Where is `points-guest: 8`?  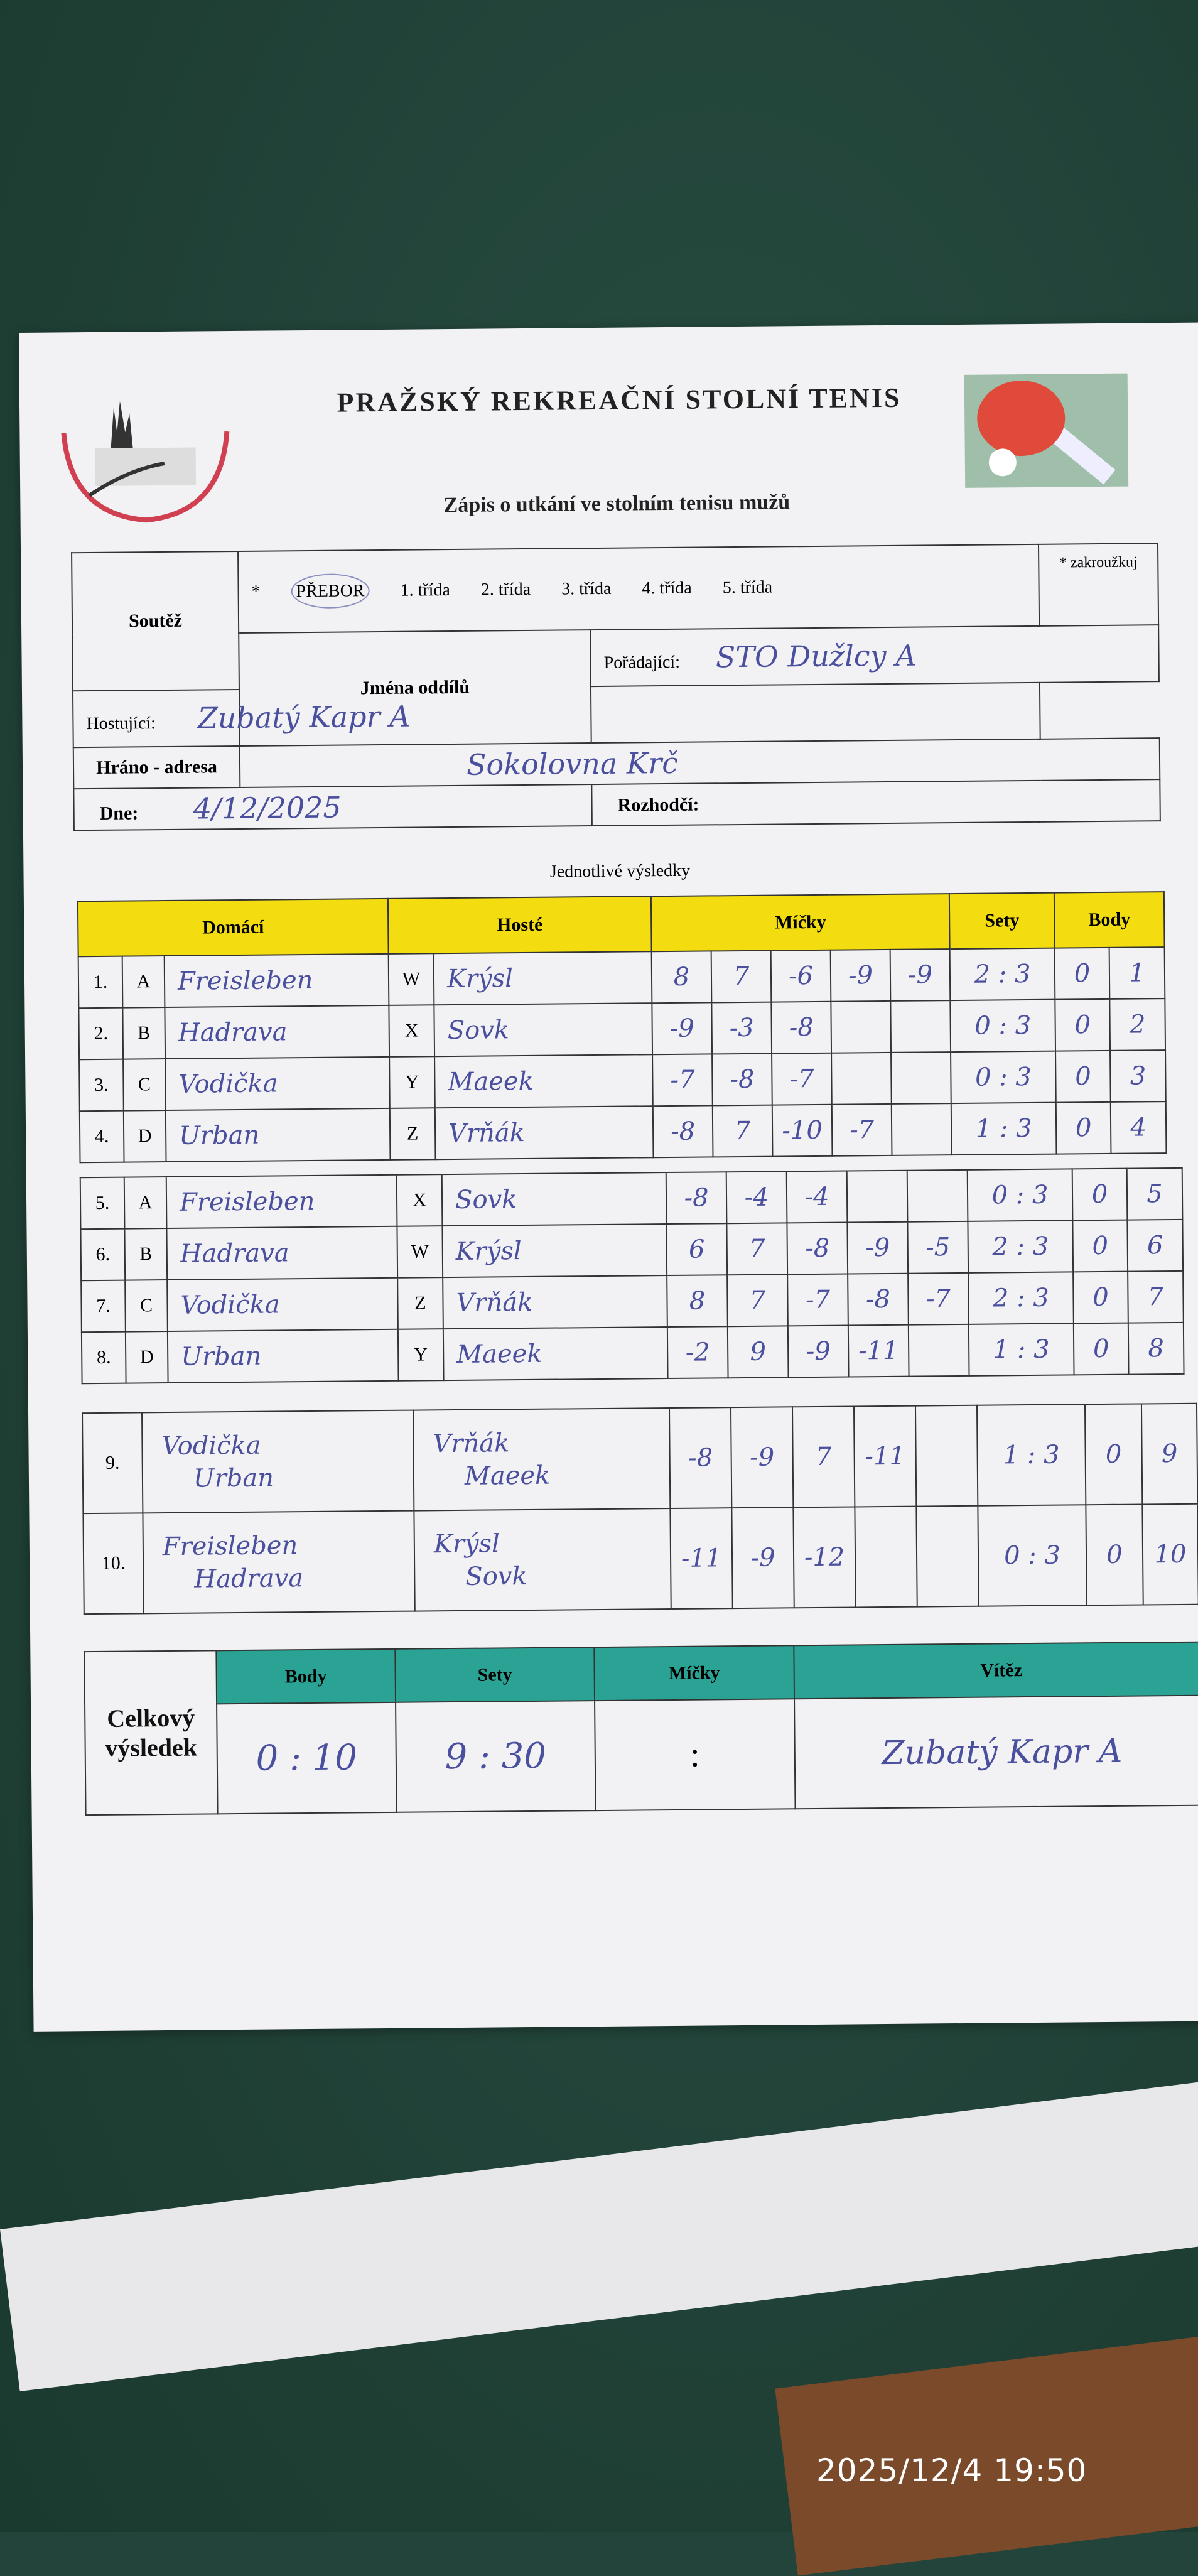 points-guest: 8 is located at coordinates (1156, 1349).